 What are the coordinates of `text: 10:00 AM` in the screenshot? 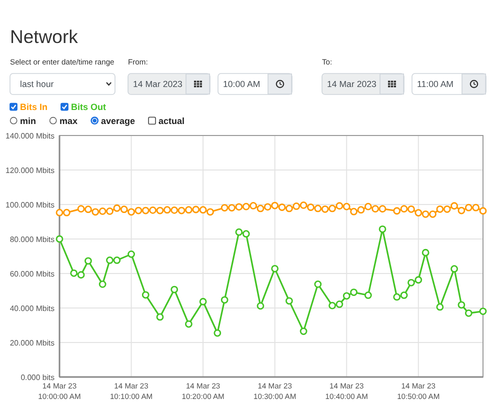 It's located at (241, 84).